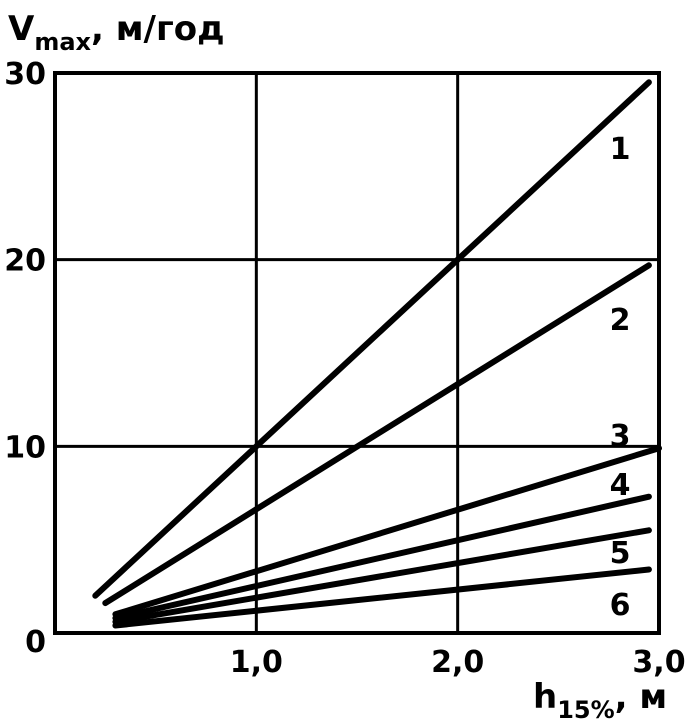 The height and width of the screenshot is (725, 699). Describe the element at coordinates (116, 32) in the screenshot. I see `y-axis-title: Vmax, м/год` at that location.